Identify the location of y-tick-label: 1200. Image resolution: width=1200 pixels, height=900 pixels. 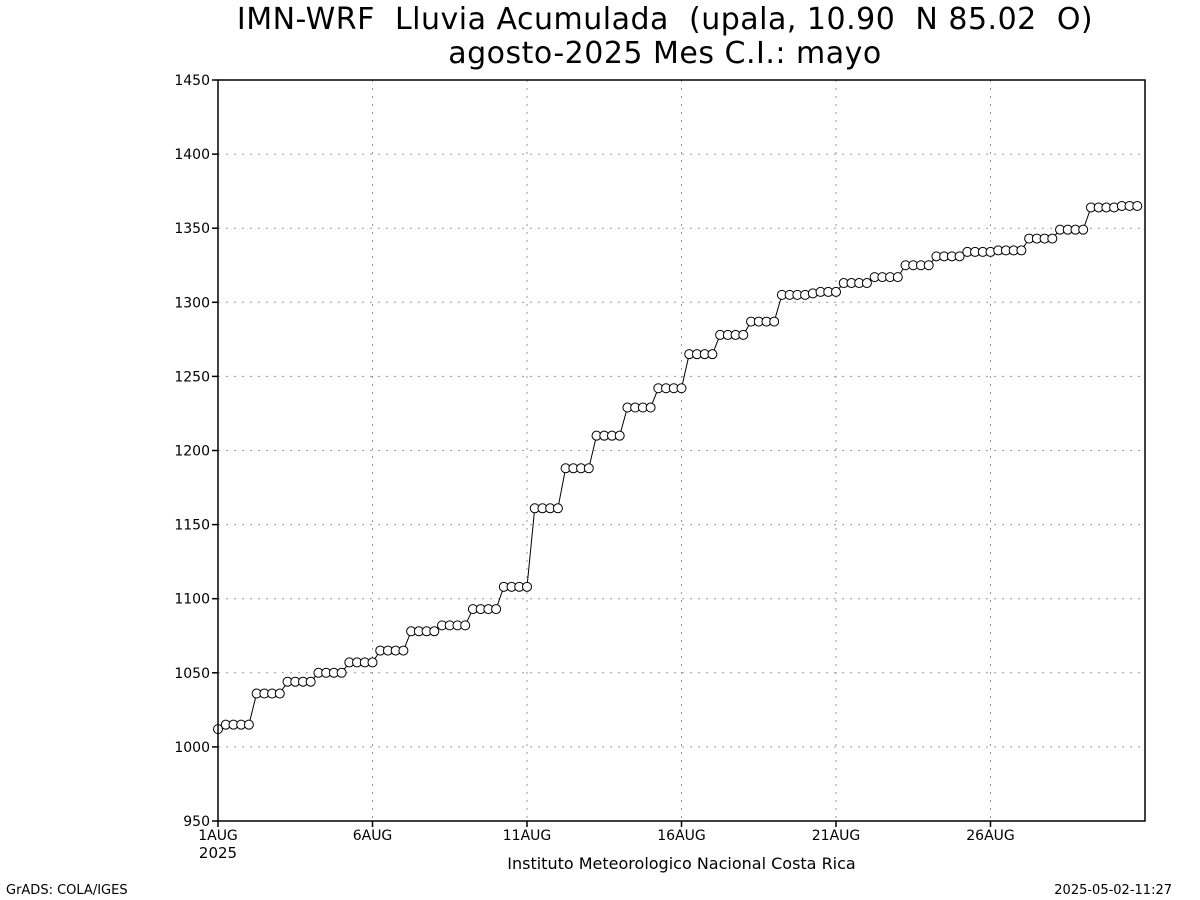
(192, 452).